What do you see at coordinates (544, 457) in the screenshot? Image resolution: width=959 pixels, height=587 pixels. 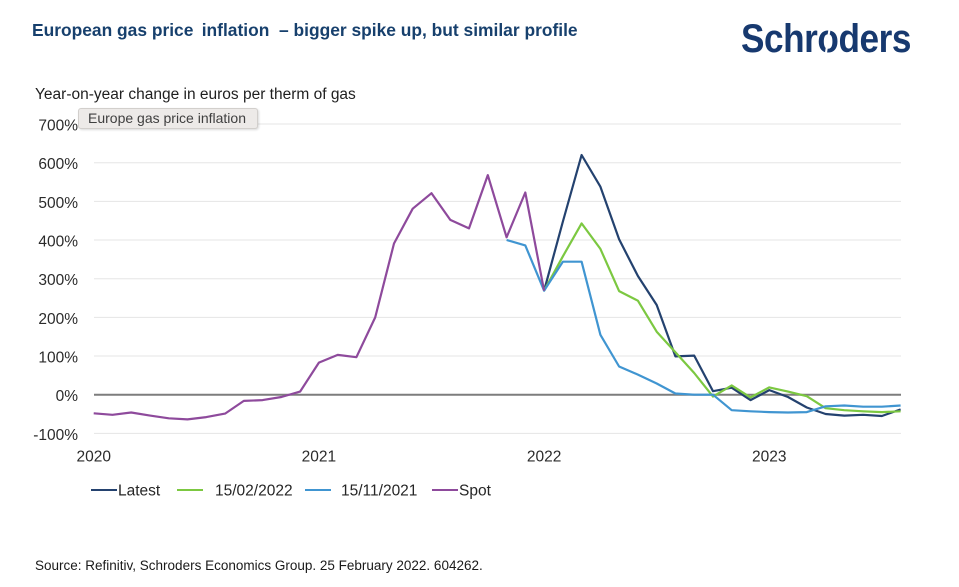 I see `svg-text: 2022` at bounding box center [544, 457].